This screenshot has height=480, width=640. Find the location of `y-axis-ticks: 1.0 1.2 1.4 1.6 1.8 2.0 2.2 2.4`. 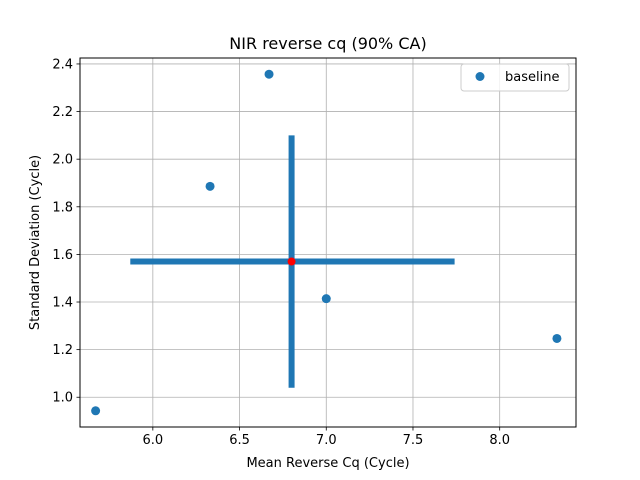

y-axis-ticks: 1.0 1.2 1.4 1.6 1.8 2.0 2.2 2.4 is located at coordinates (66, 231).